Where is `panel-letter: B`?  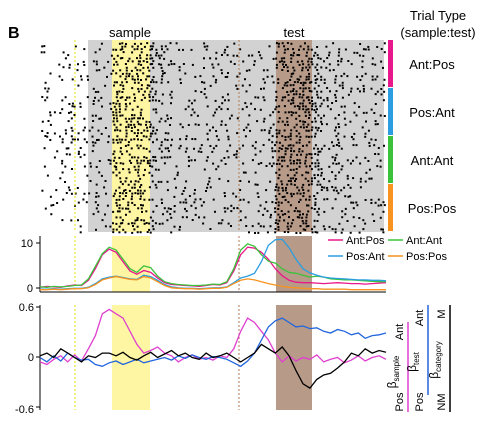
panel-letter: B is located at coordinates (14, 33).